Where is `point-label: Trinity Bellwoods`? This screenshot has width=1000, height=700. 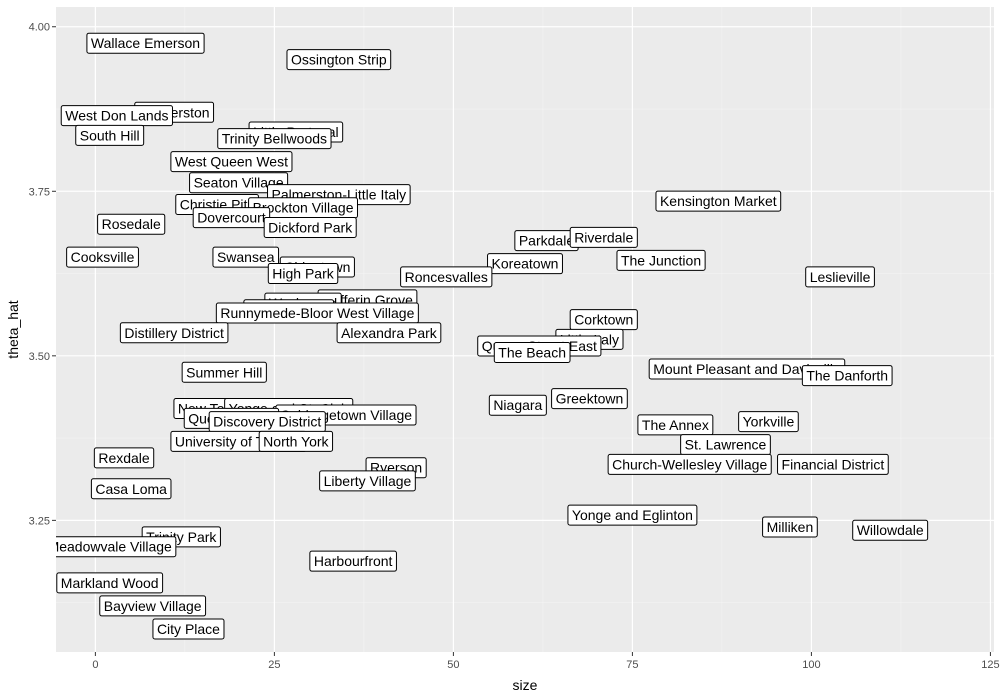
point-label: Trinity Bellwoods is located at coordinates (274, 139).